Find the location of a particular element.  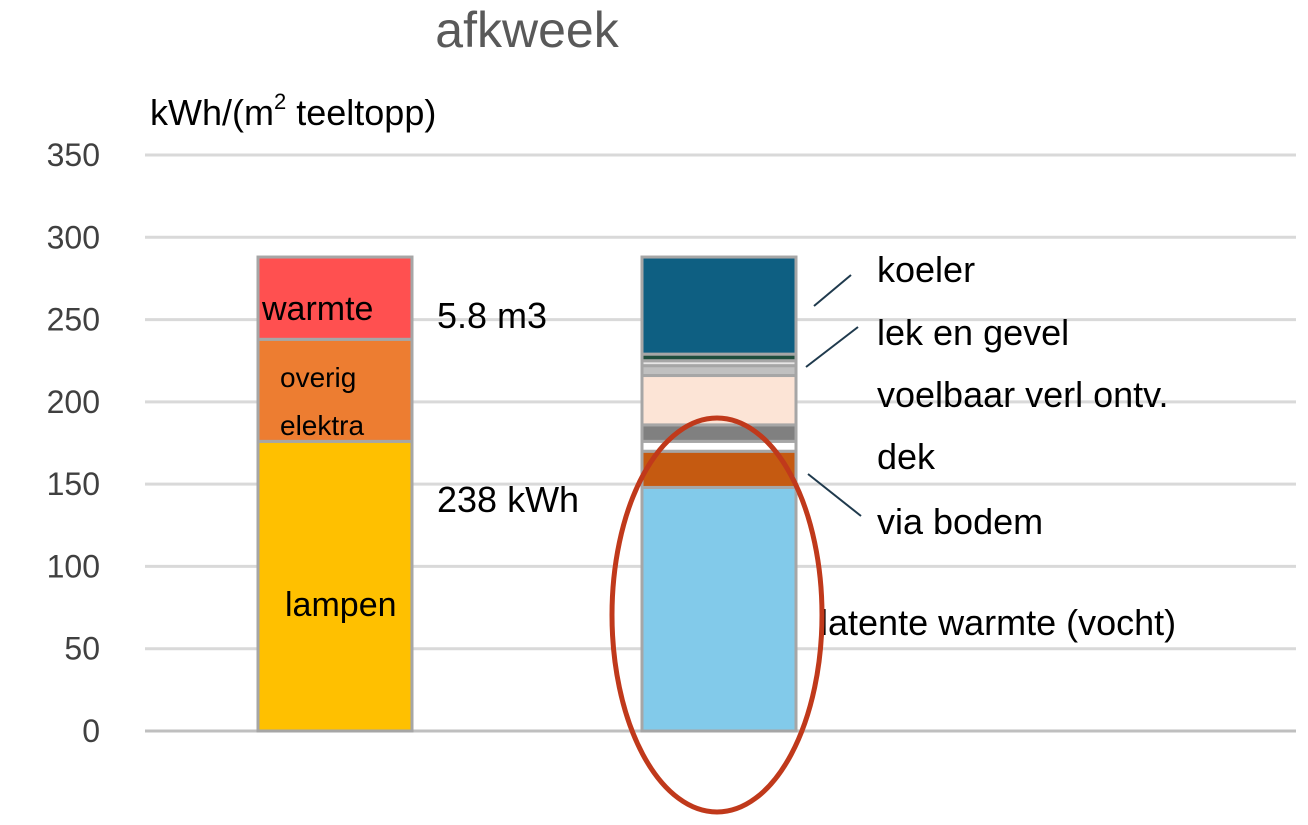

y-axis-unit-superscript: 2 is located at coordinates (280, 101).